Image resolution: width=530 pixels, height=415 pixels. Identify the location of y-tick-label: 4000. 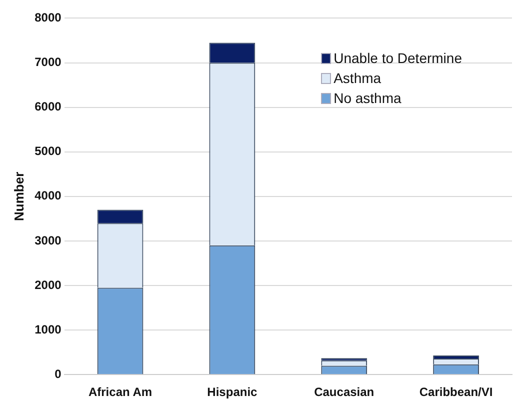
(48, 195).